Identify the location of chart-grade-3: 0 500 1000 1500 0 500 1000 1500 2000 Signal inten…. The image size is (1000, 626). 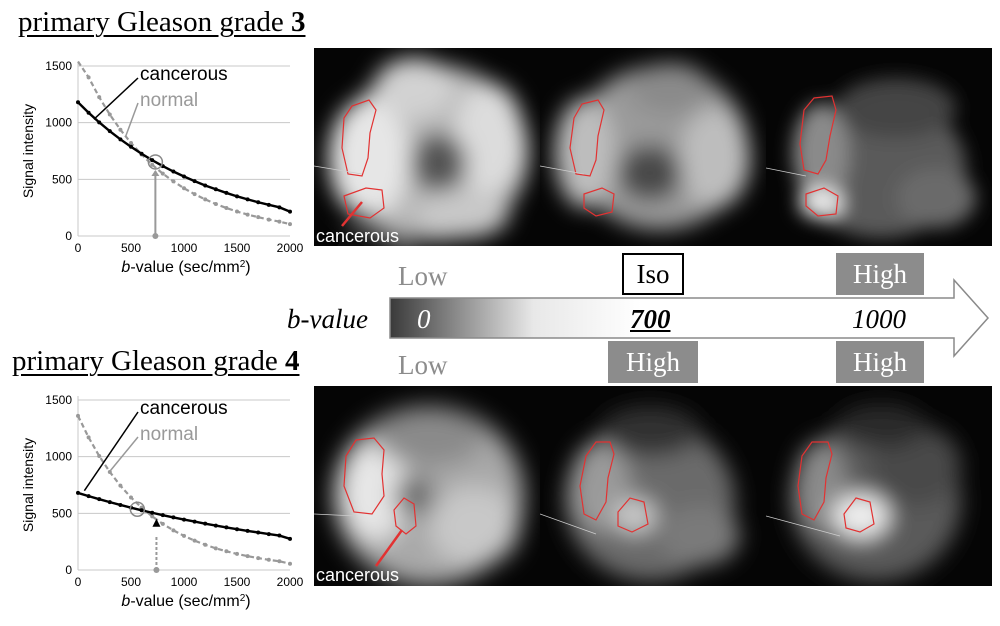
(162, 168).